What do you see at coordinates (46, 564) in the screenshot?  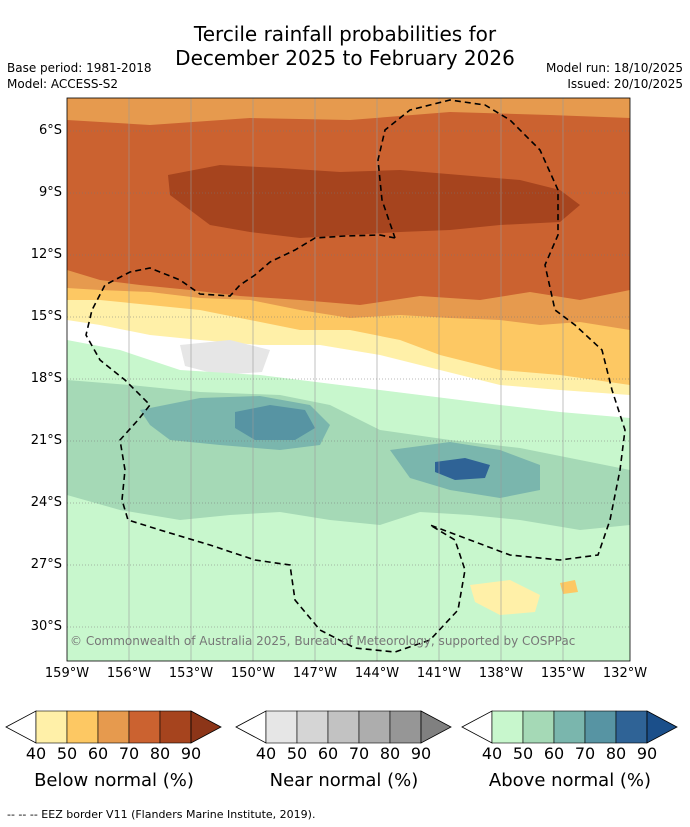 I see `lat-label: 27°S` at bounding box center [46, 564].